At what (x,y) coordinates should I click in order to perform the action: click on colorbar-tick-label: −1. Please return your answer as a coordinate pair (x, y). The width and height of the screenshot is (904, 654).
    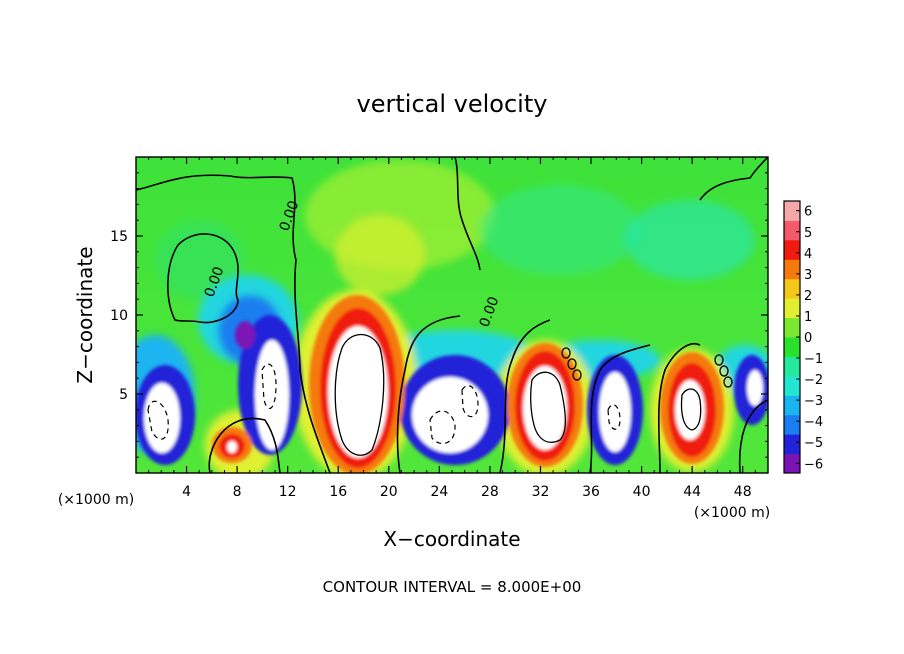
    Looking at the image, I should click on (813, 359).